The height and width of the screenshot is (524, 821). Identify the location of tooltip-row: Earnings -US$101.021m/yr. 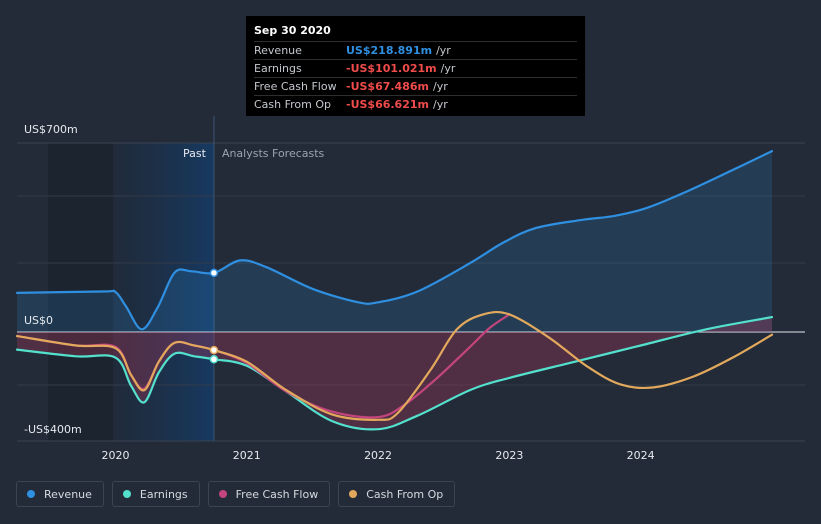
(415, 68).